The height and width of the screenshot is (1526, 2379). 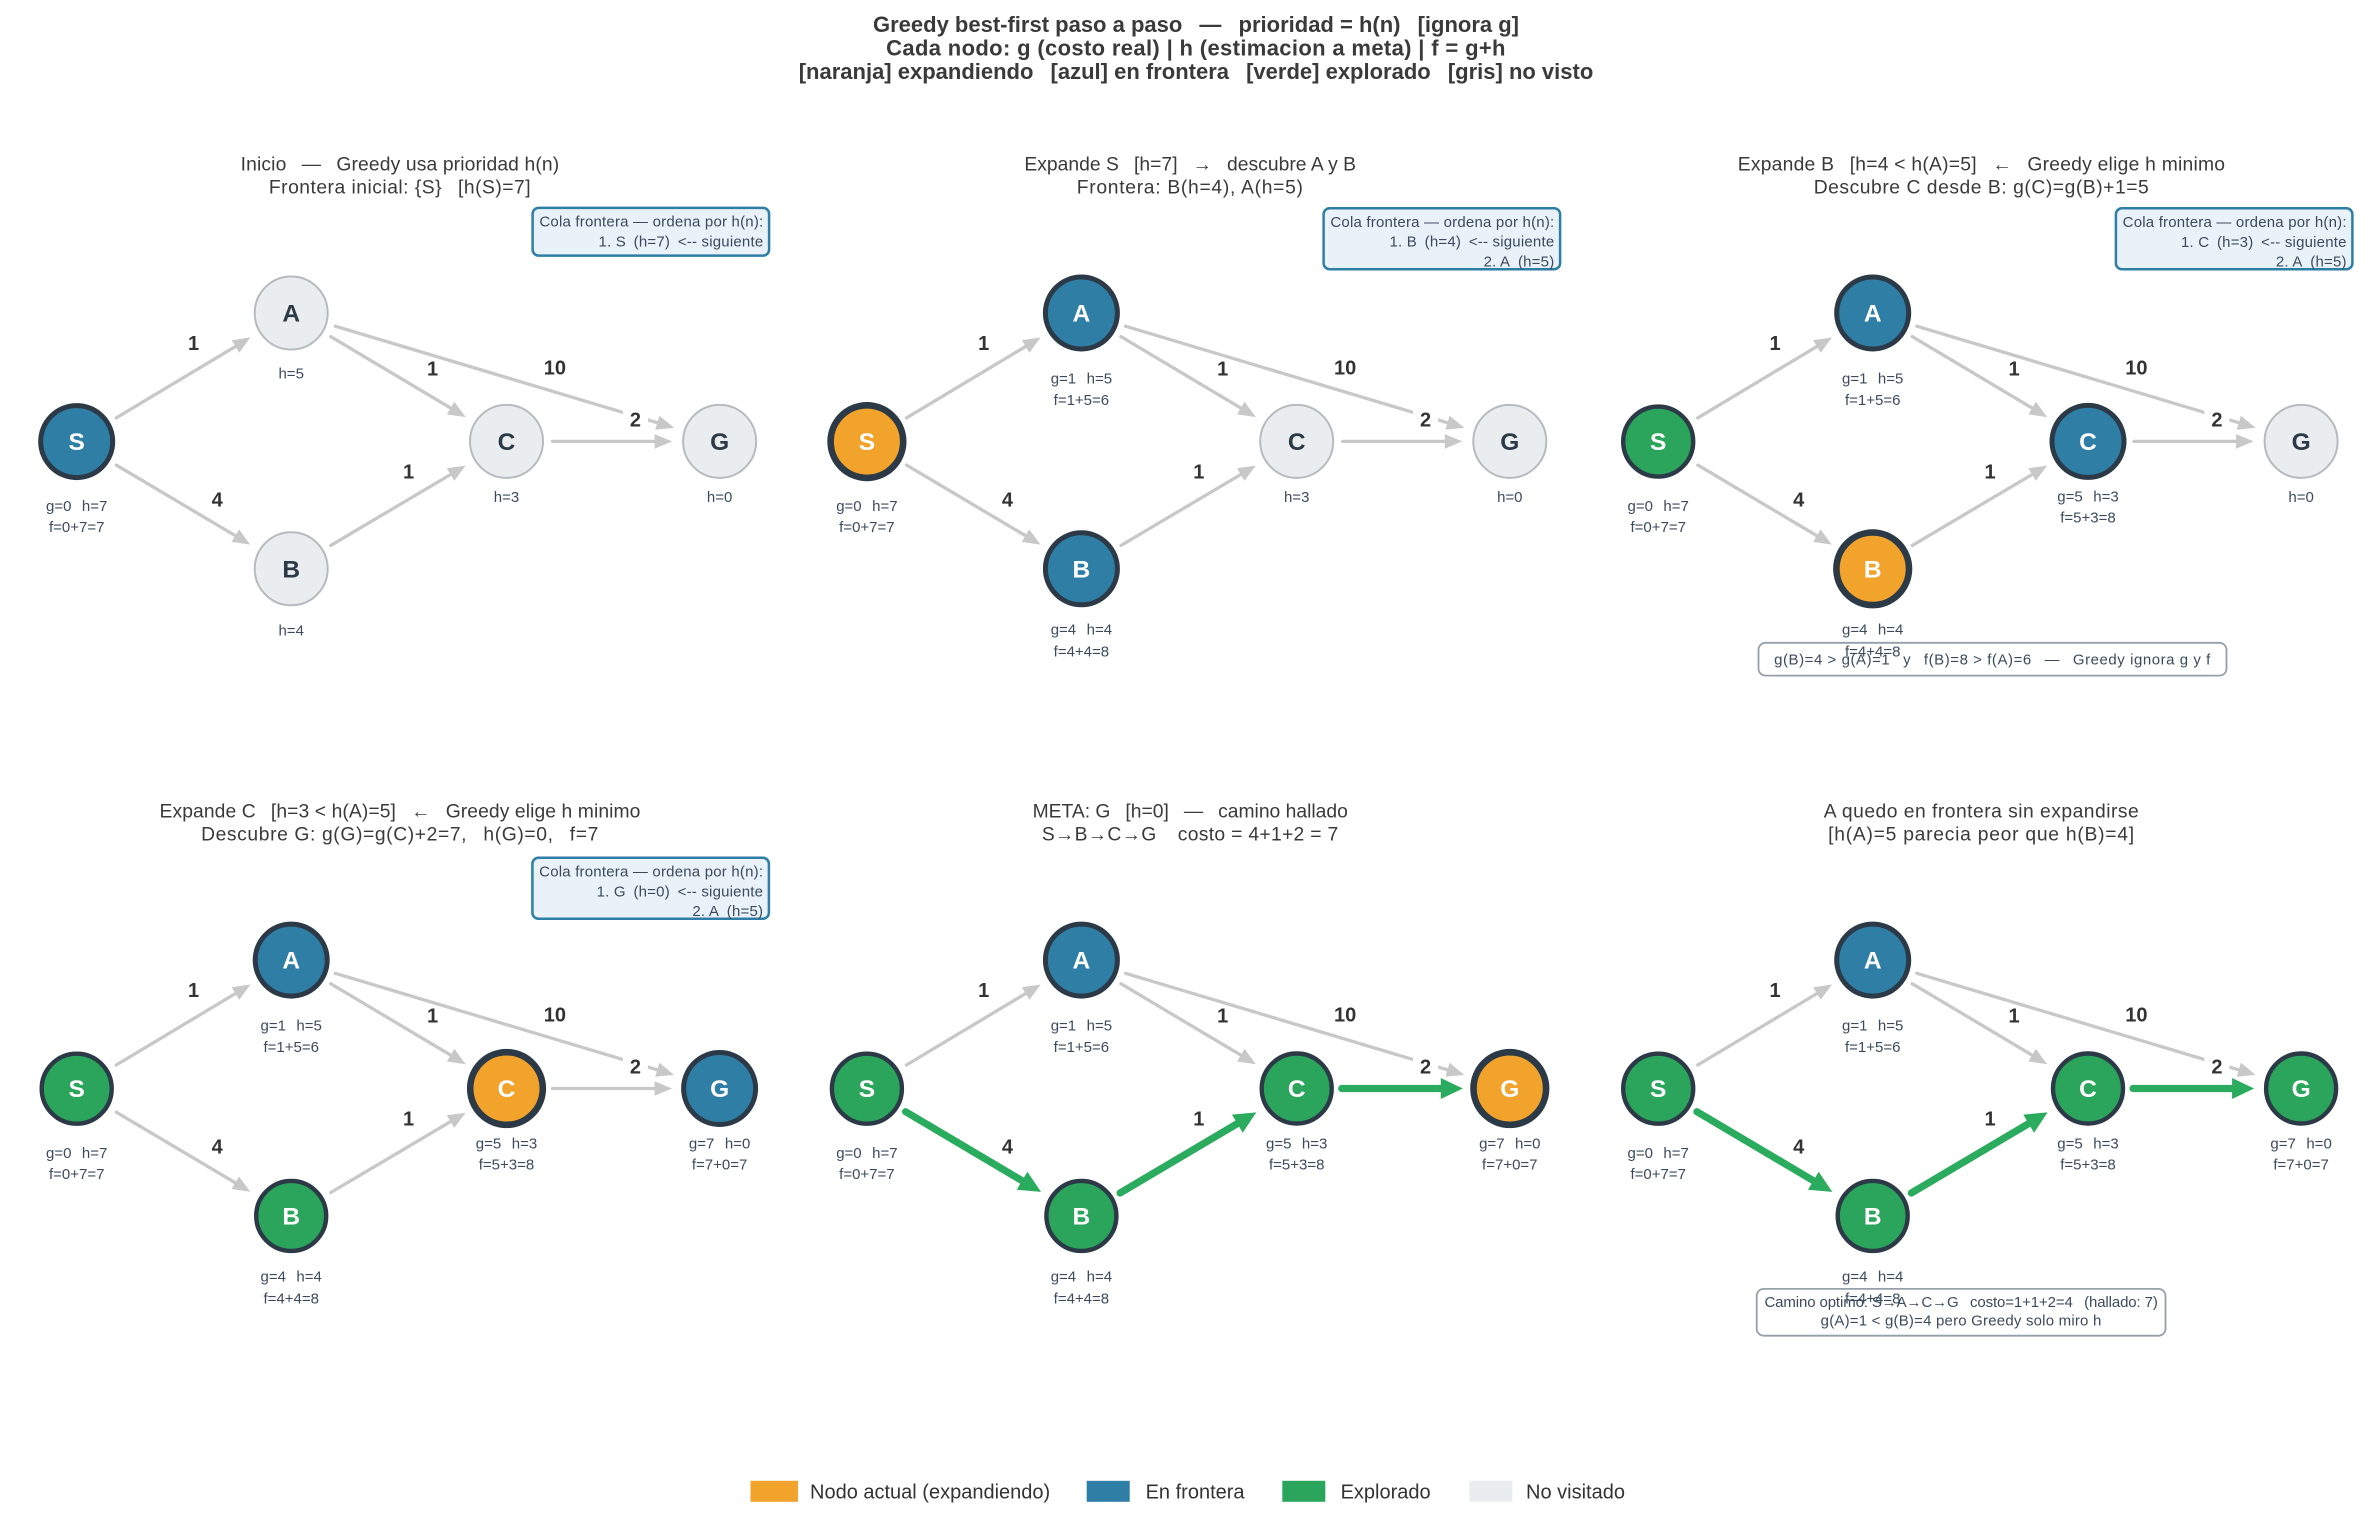 What do you see at coordinates (2264, 242) in the screenshot?
I see `svg-text: 1. C (h=3) <-- siguiente` at bounding box center [2264, 242].